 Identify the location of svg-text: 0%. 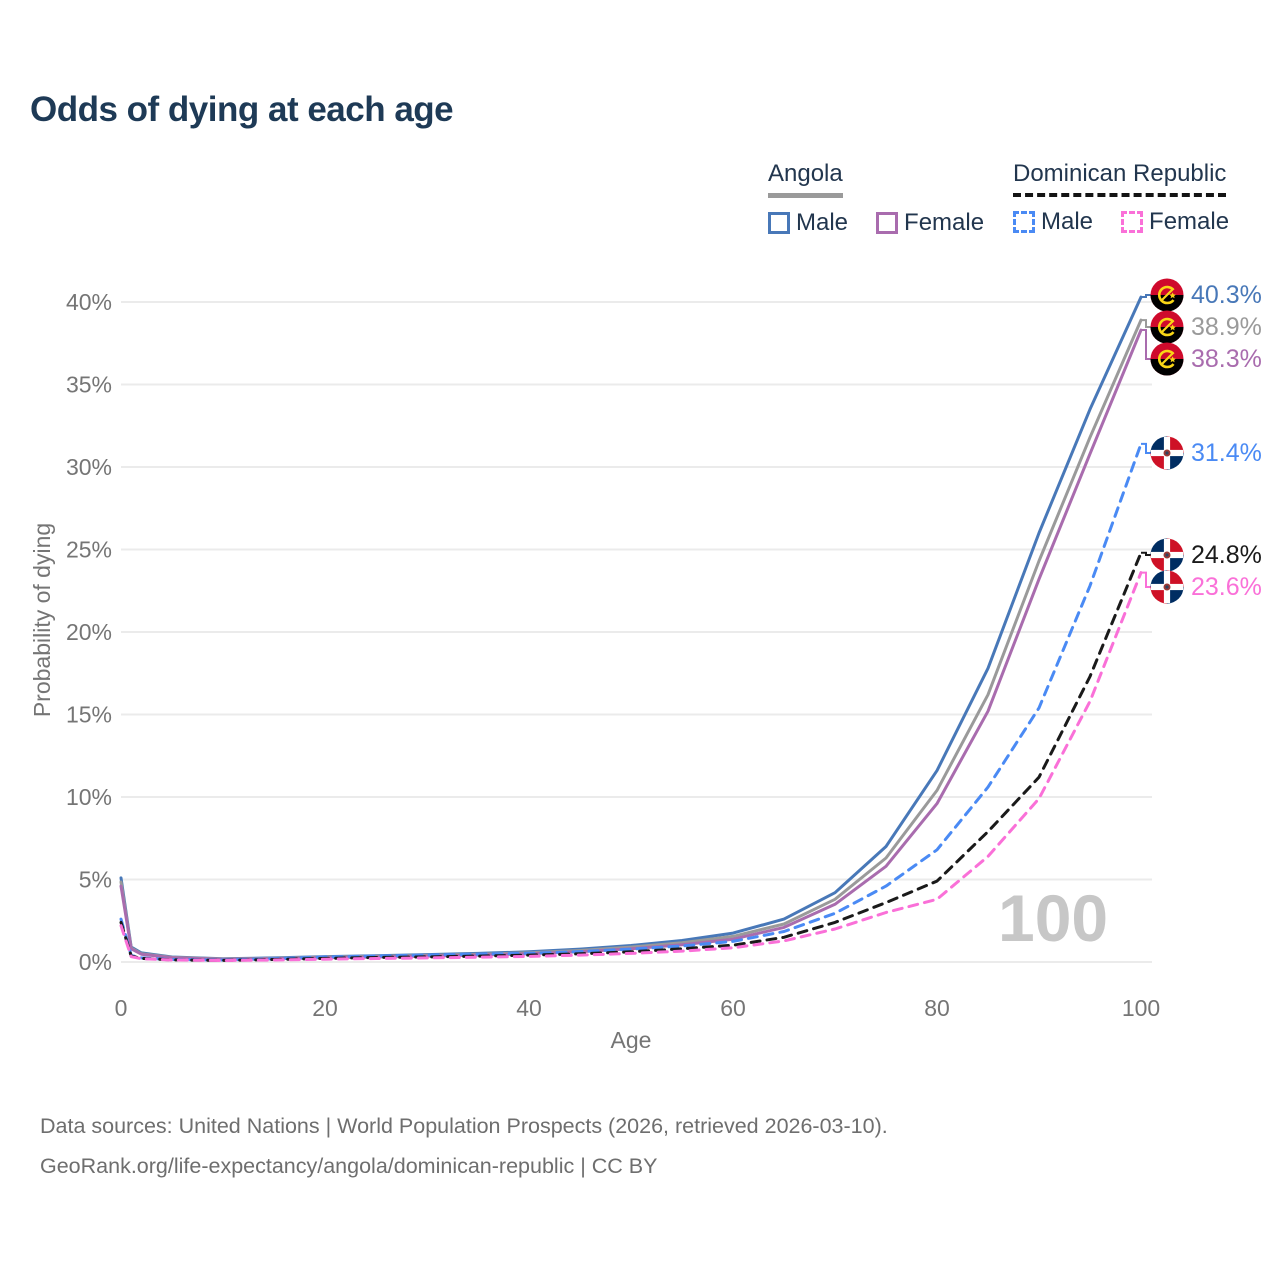
(95, 962).